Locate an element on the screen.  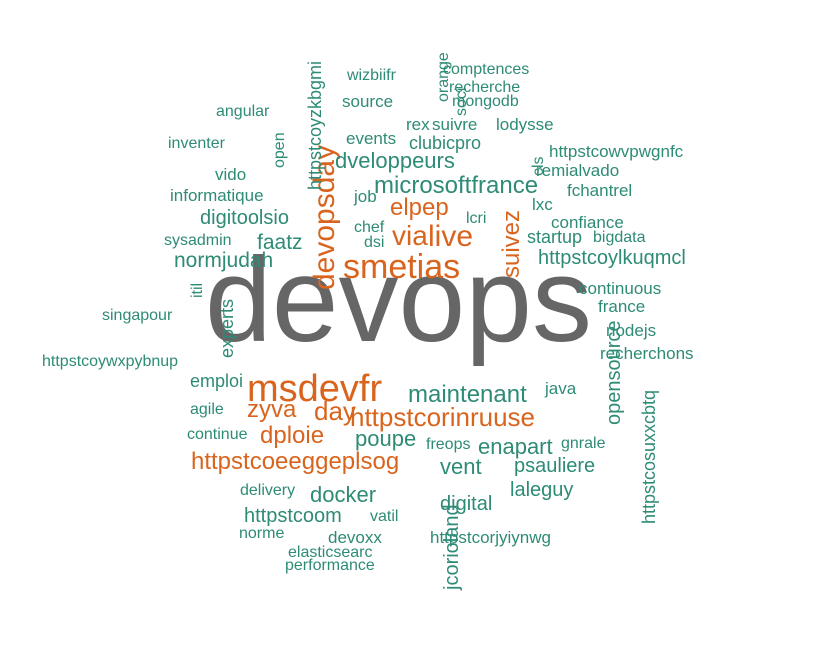
word-soci: soci is located at coordinates (461, 101).